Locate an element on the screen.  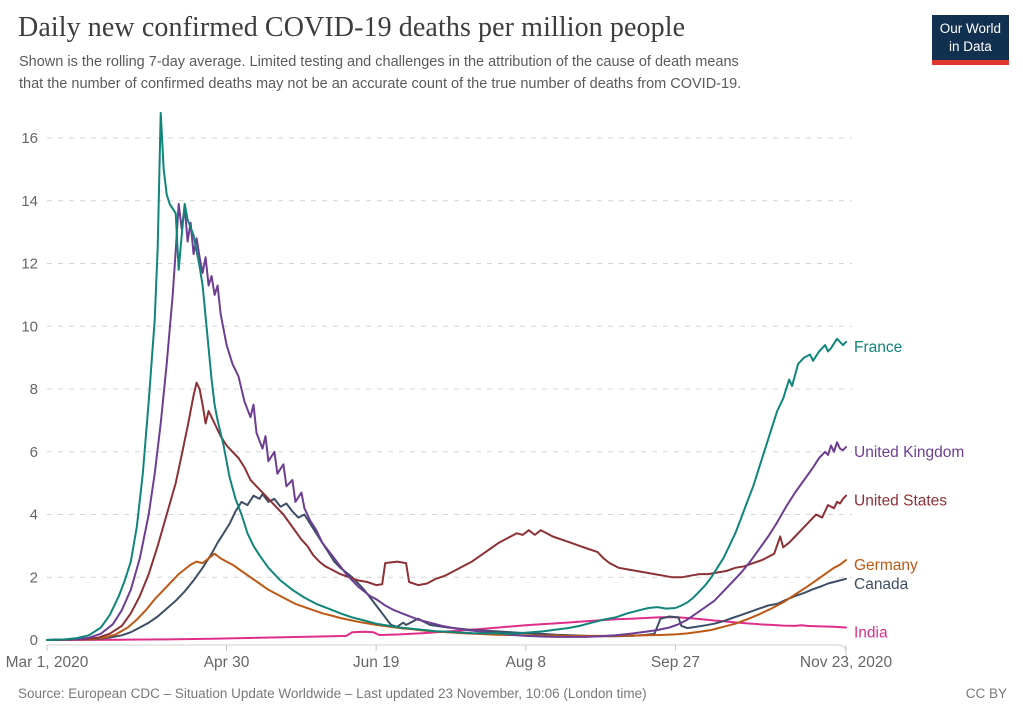
owid-logo-line2: in Data is located at coordinates (970, 46).